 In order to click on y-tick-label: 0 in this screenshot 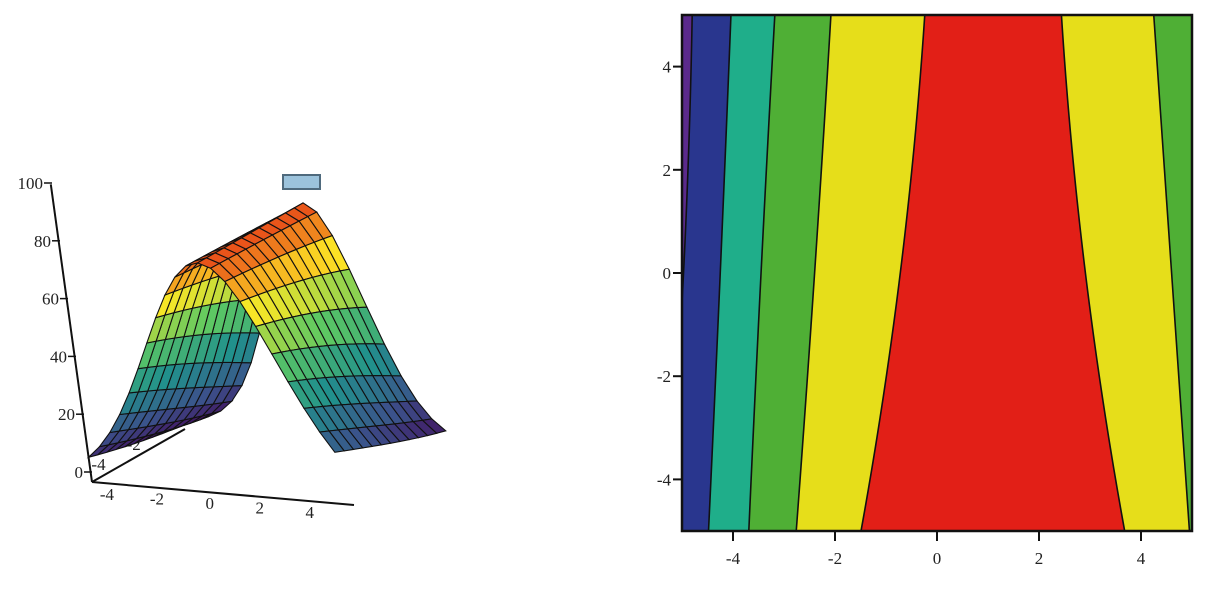, I will do `click(667, 273)`.